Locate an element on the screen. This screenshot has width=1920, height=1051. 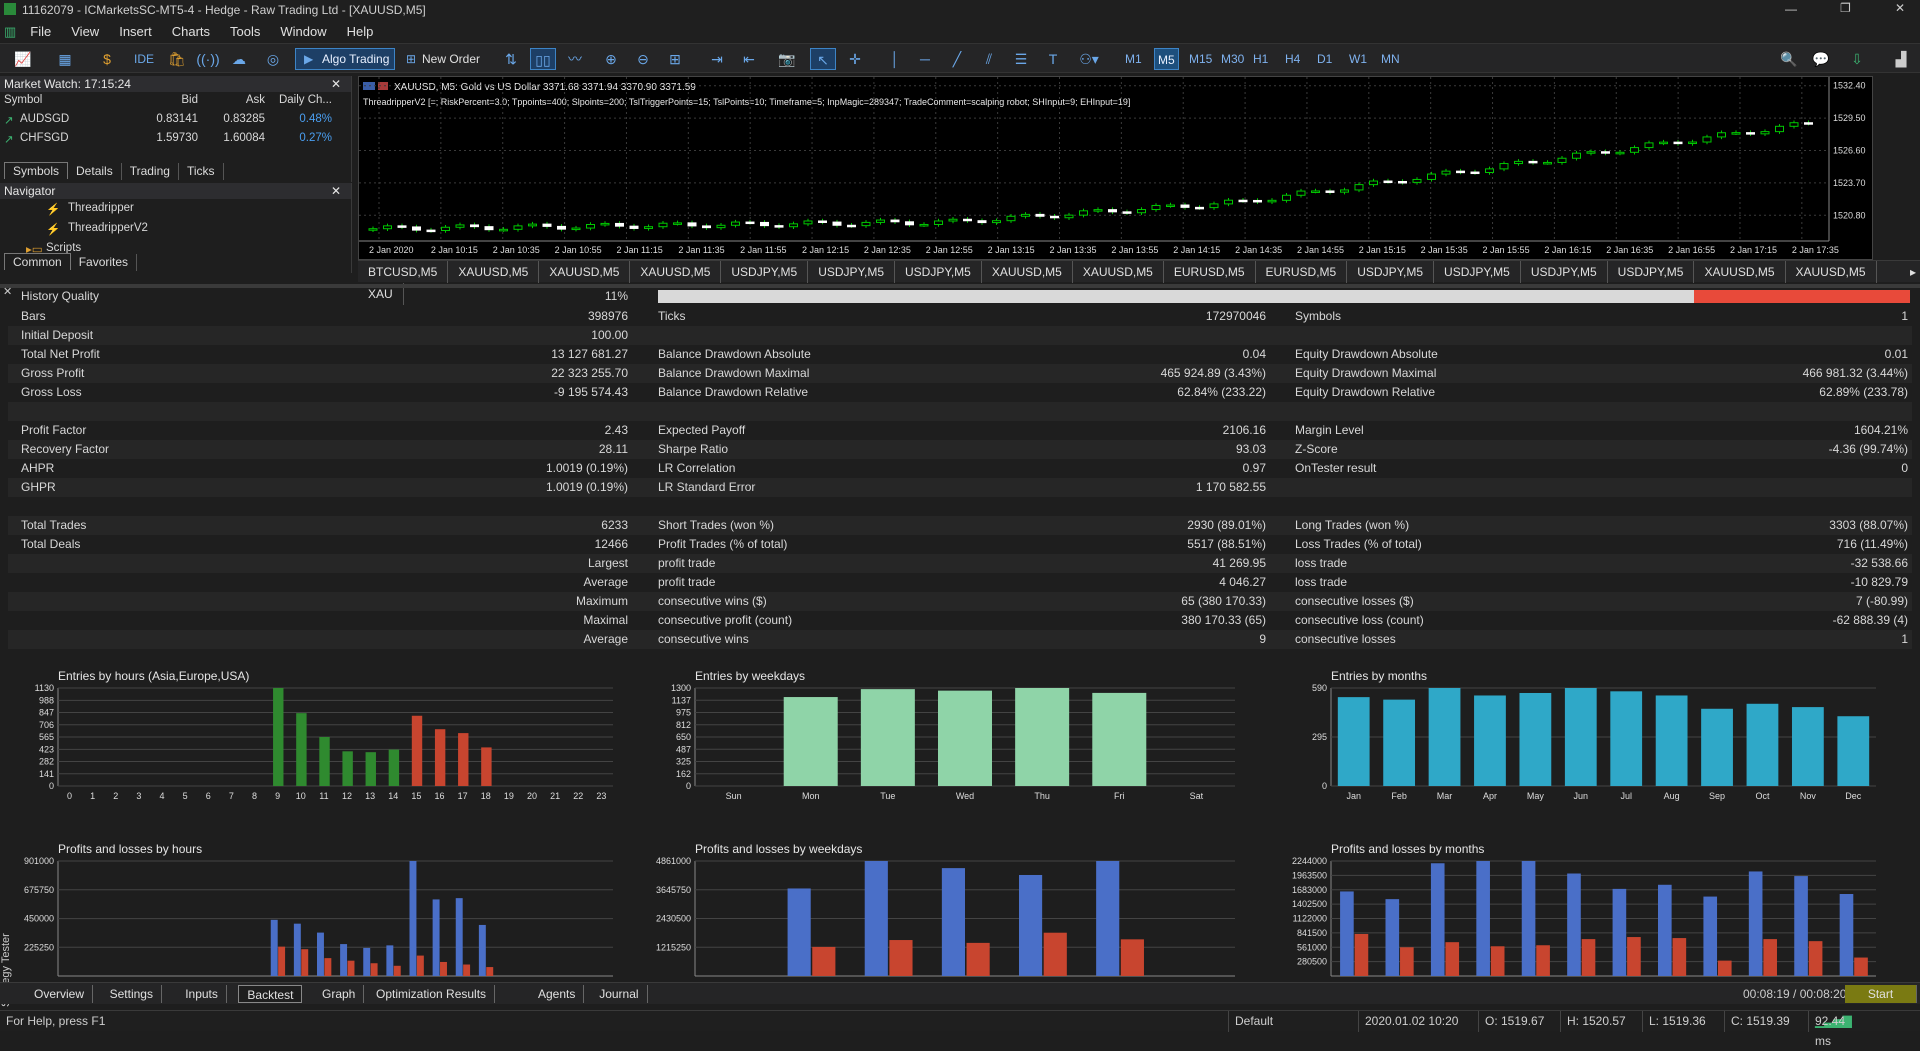
market-watch-row: ↗ CHFSGD 1.59730 1.60084 0.27% is located at coordinates (175, 139).